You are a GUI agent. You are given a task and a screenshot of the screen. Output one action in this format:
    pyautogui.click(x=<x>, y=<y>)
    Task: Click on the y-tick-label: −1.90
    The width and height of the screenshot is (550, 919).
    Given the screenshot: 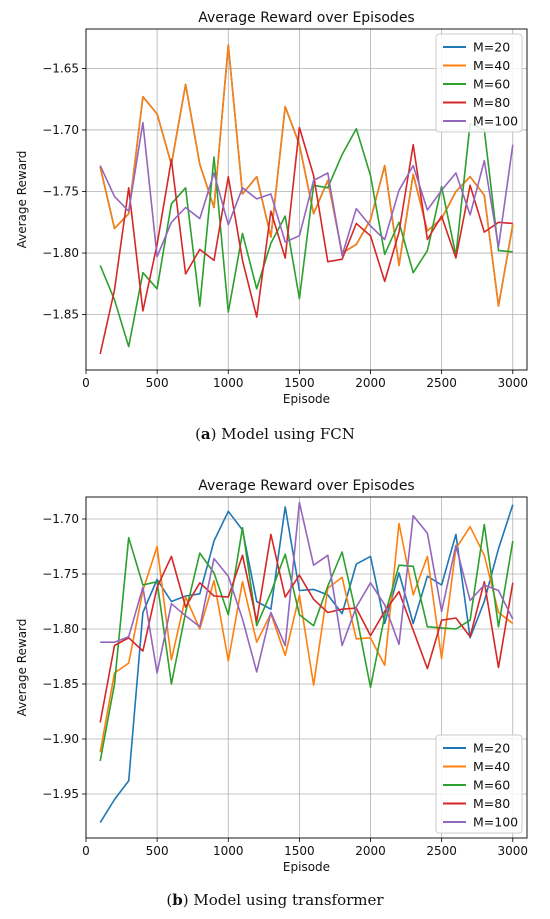 What is the action you would take?
    pyautogui.click(x=60, y=739)
    